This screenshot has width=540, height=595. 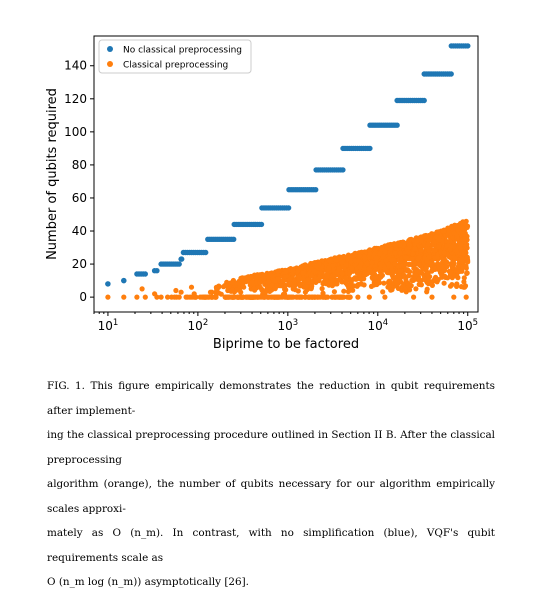 What do you see at coordinates (467, 325) in the screenshot?
I see `x-tick-label: 105` at bounding box center [467, 325].